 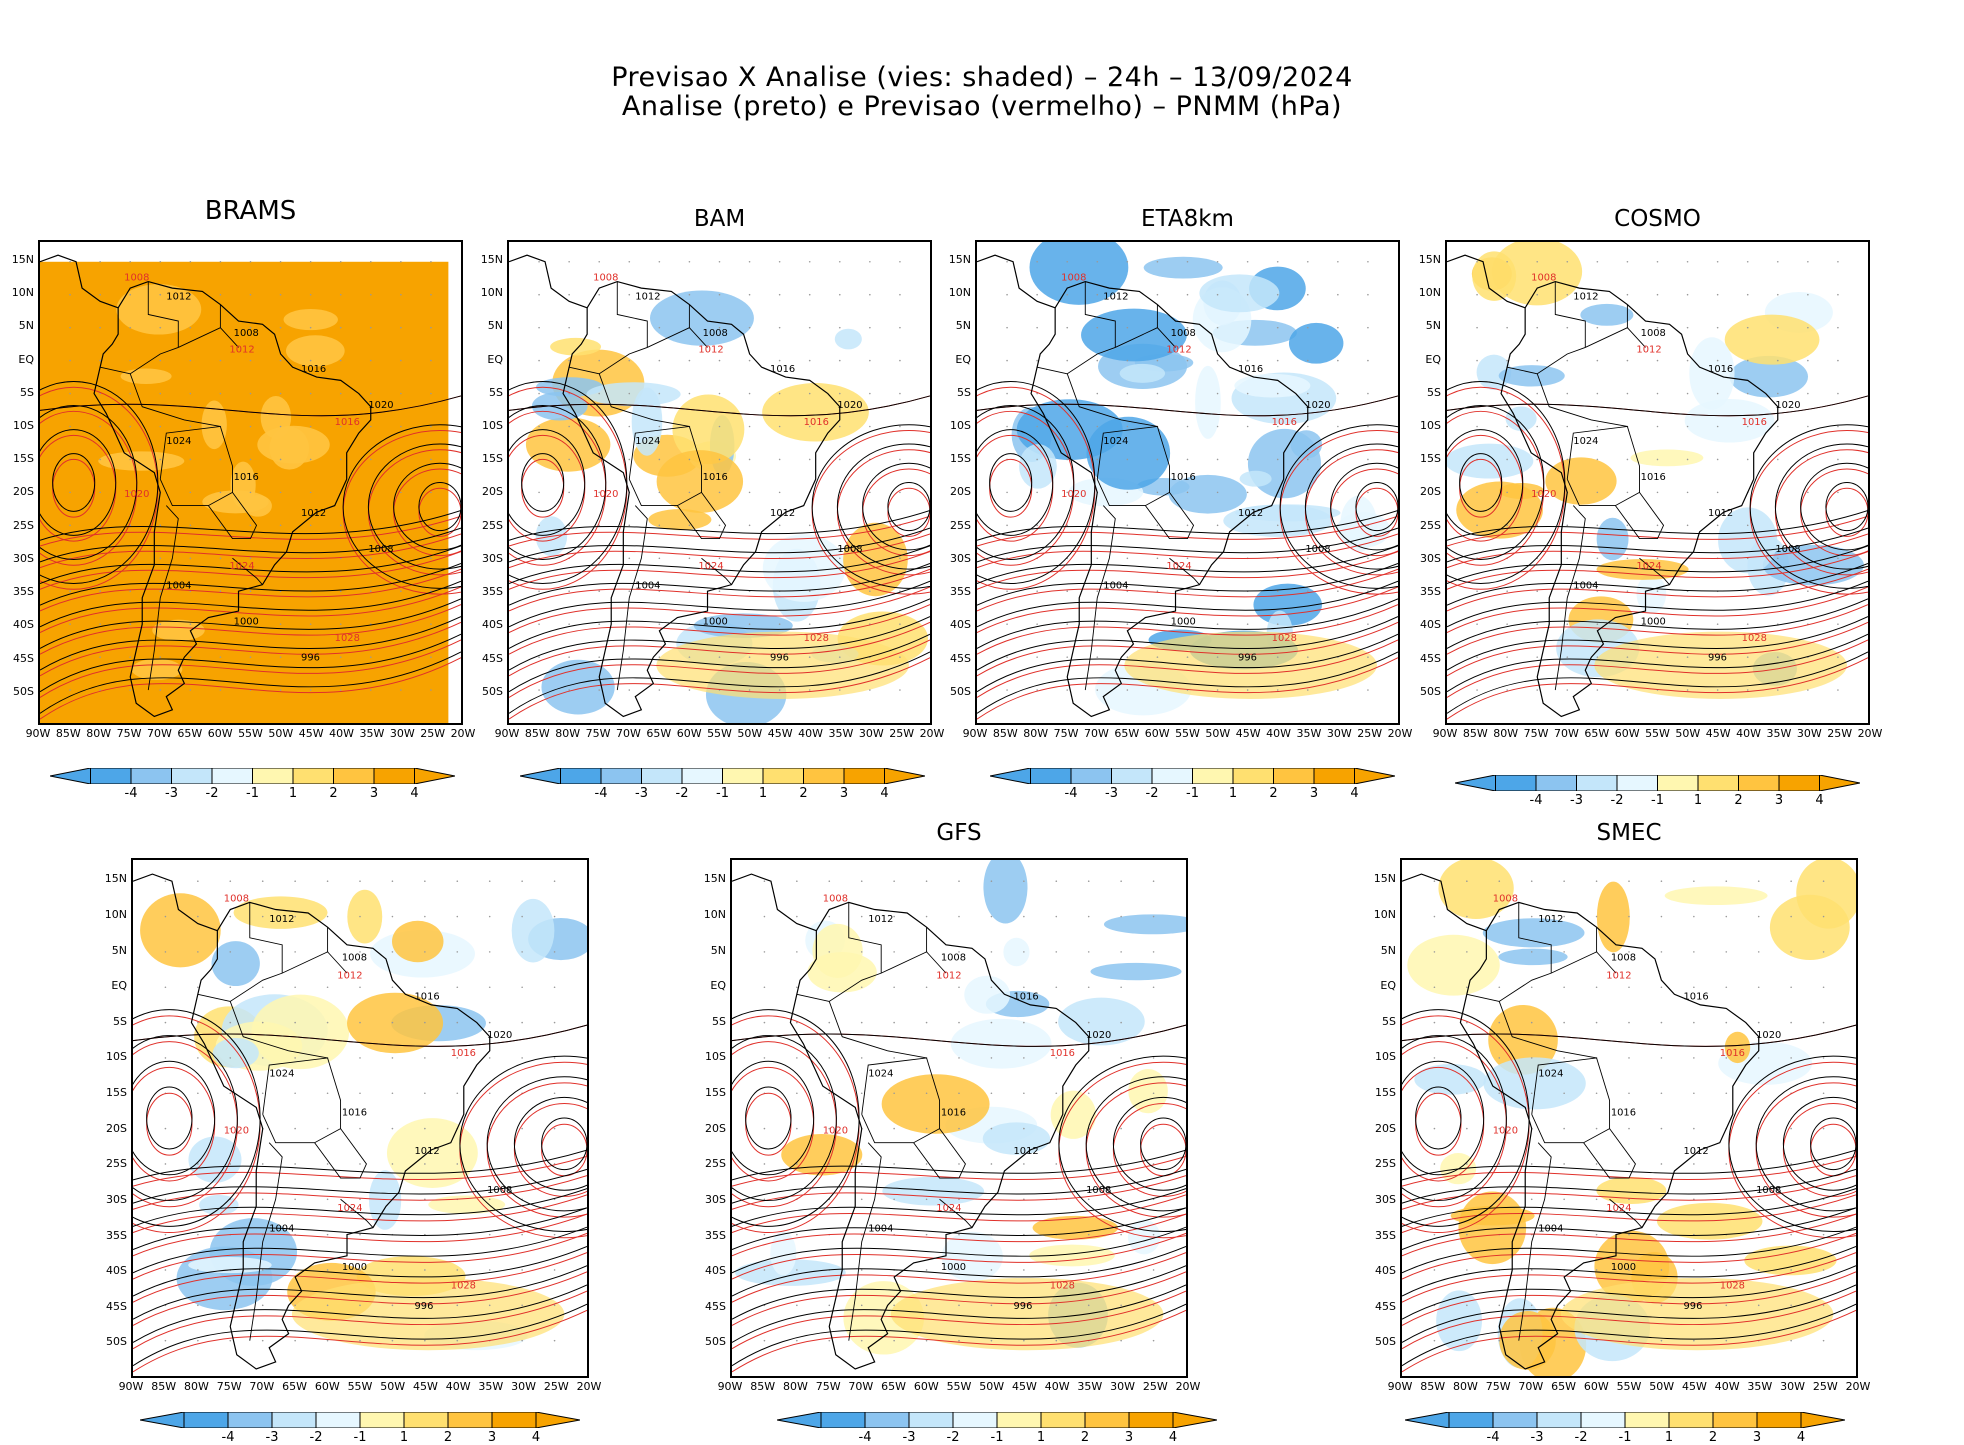 I want to click on colorbar-arrow-left, so click(x=1427, y=1420).